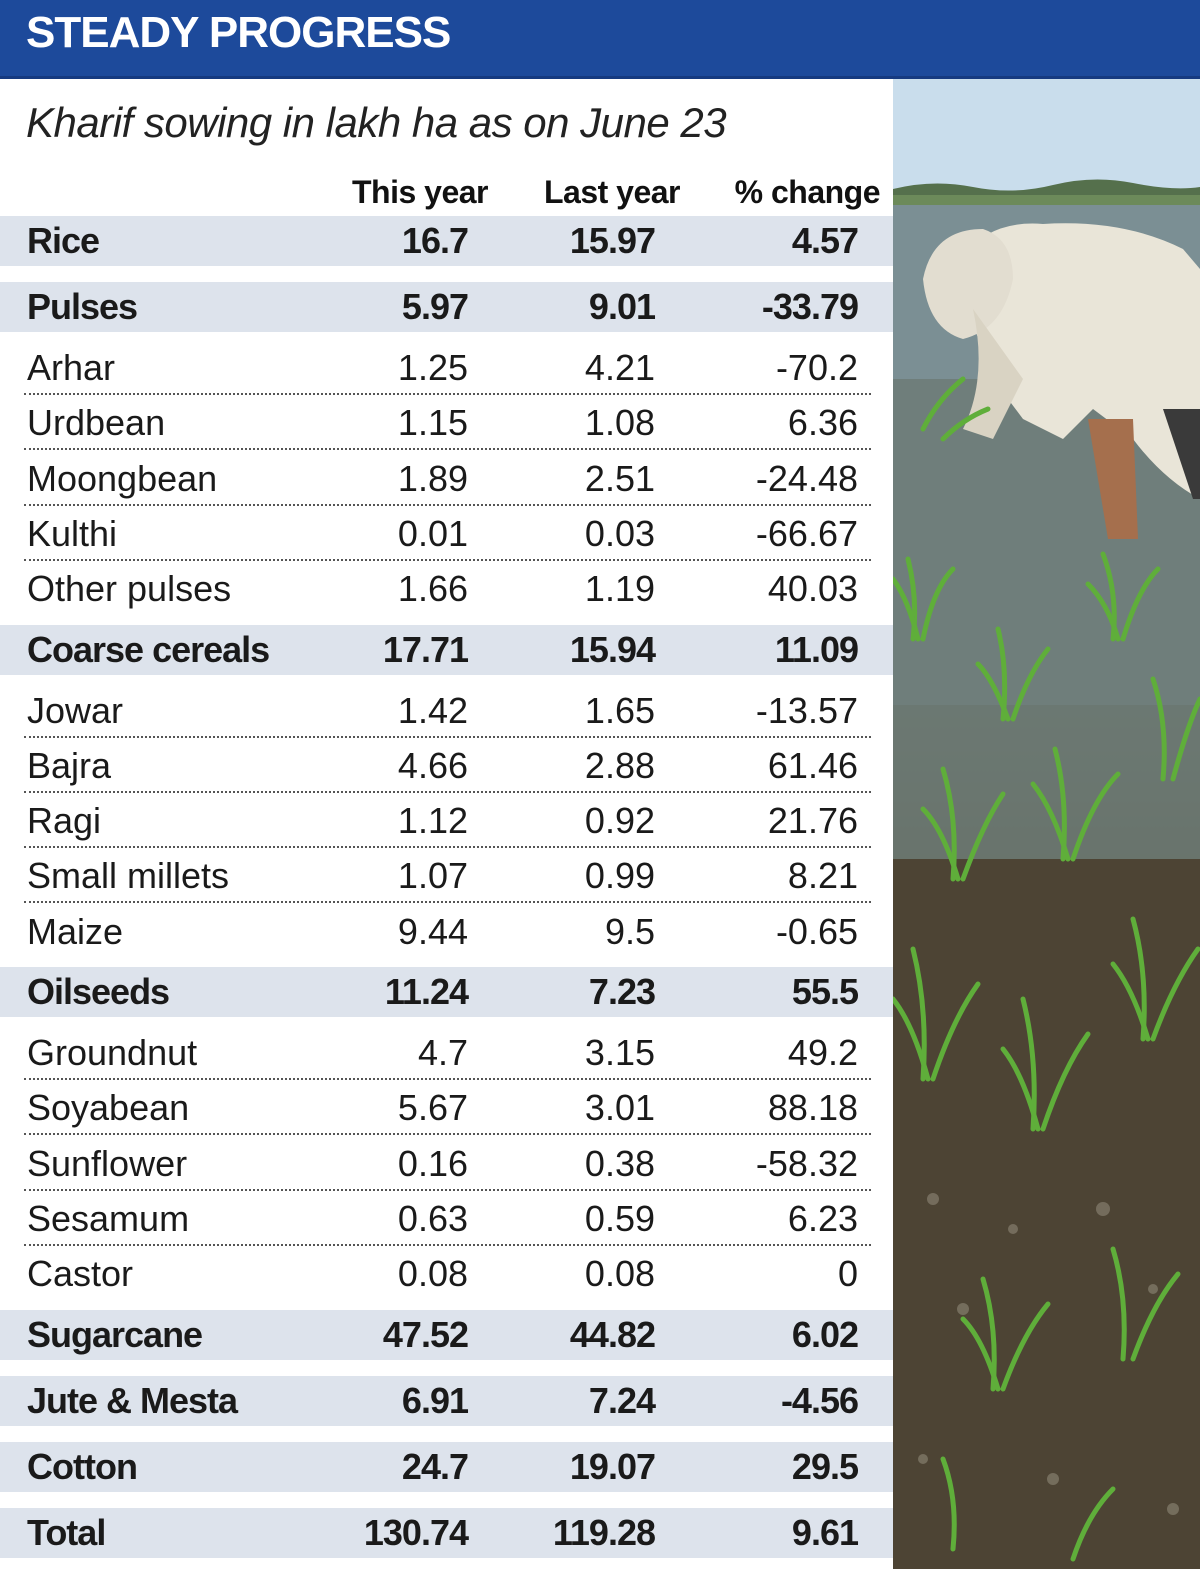  What do you see at coordinates (612, 240) in the screenshot?
I see `cell-last-year: 15.97` at bounding box center [612, 240].